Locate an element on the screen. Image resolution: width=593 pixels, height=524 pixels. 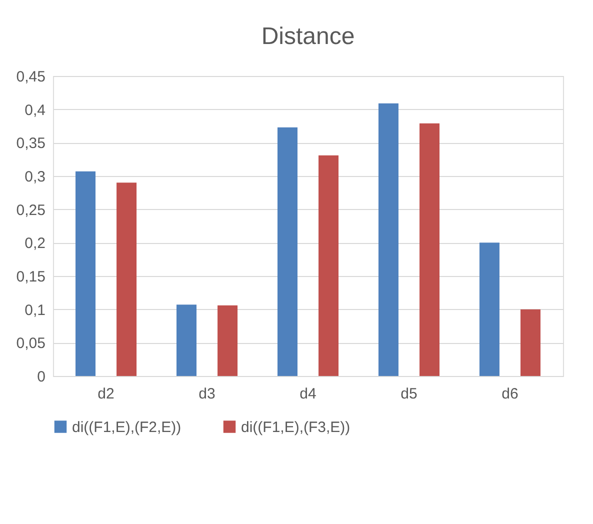
x-tick-label: d4 is located at coordinates (308, 394).